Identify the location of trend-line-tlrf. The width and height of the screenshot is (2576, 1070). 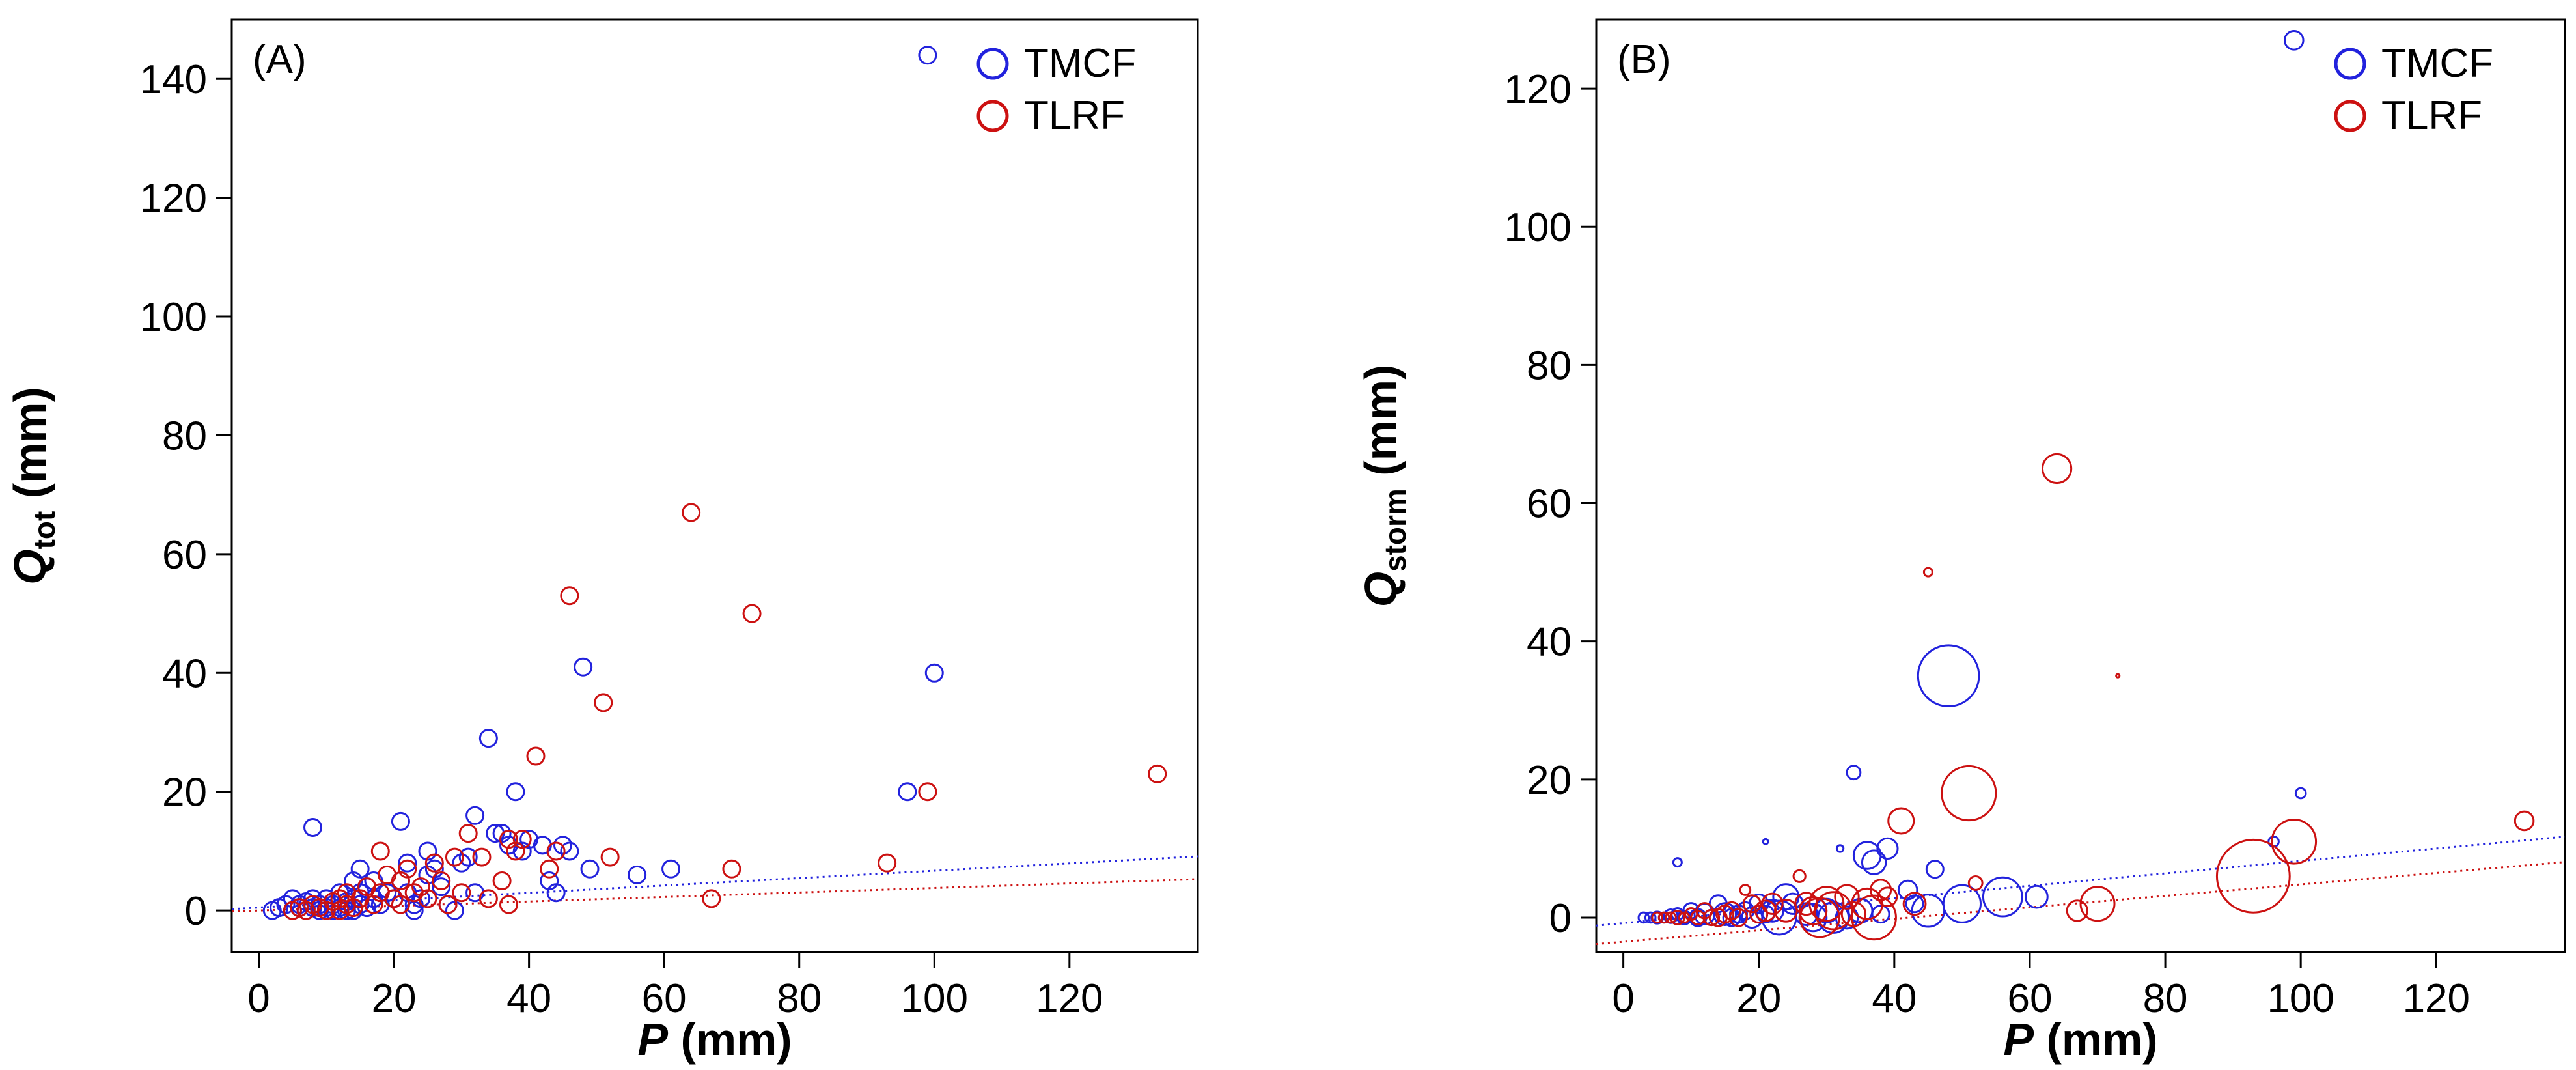
(2080, 903).